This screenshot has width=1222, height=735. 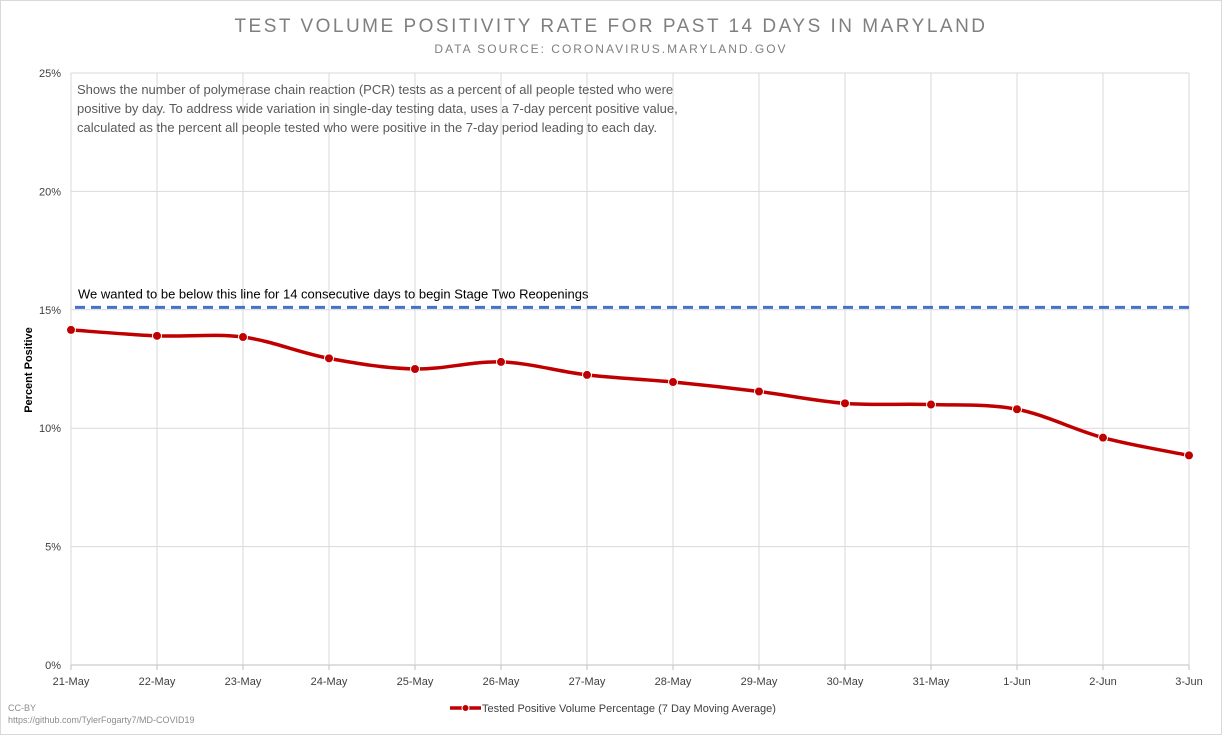 What do you see at coordinates (465, 708) in the screenshot?
I see `legend-marker-swatch` at bounding box center [465, 708].